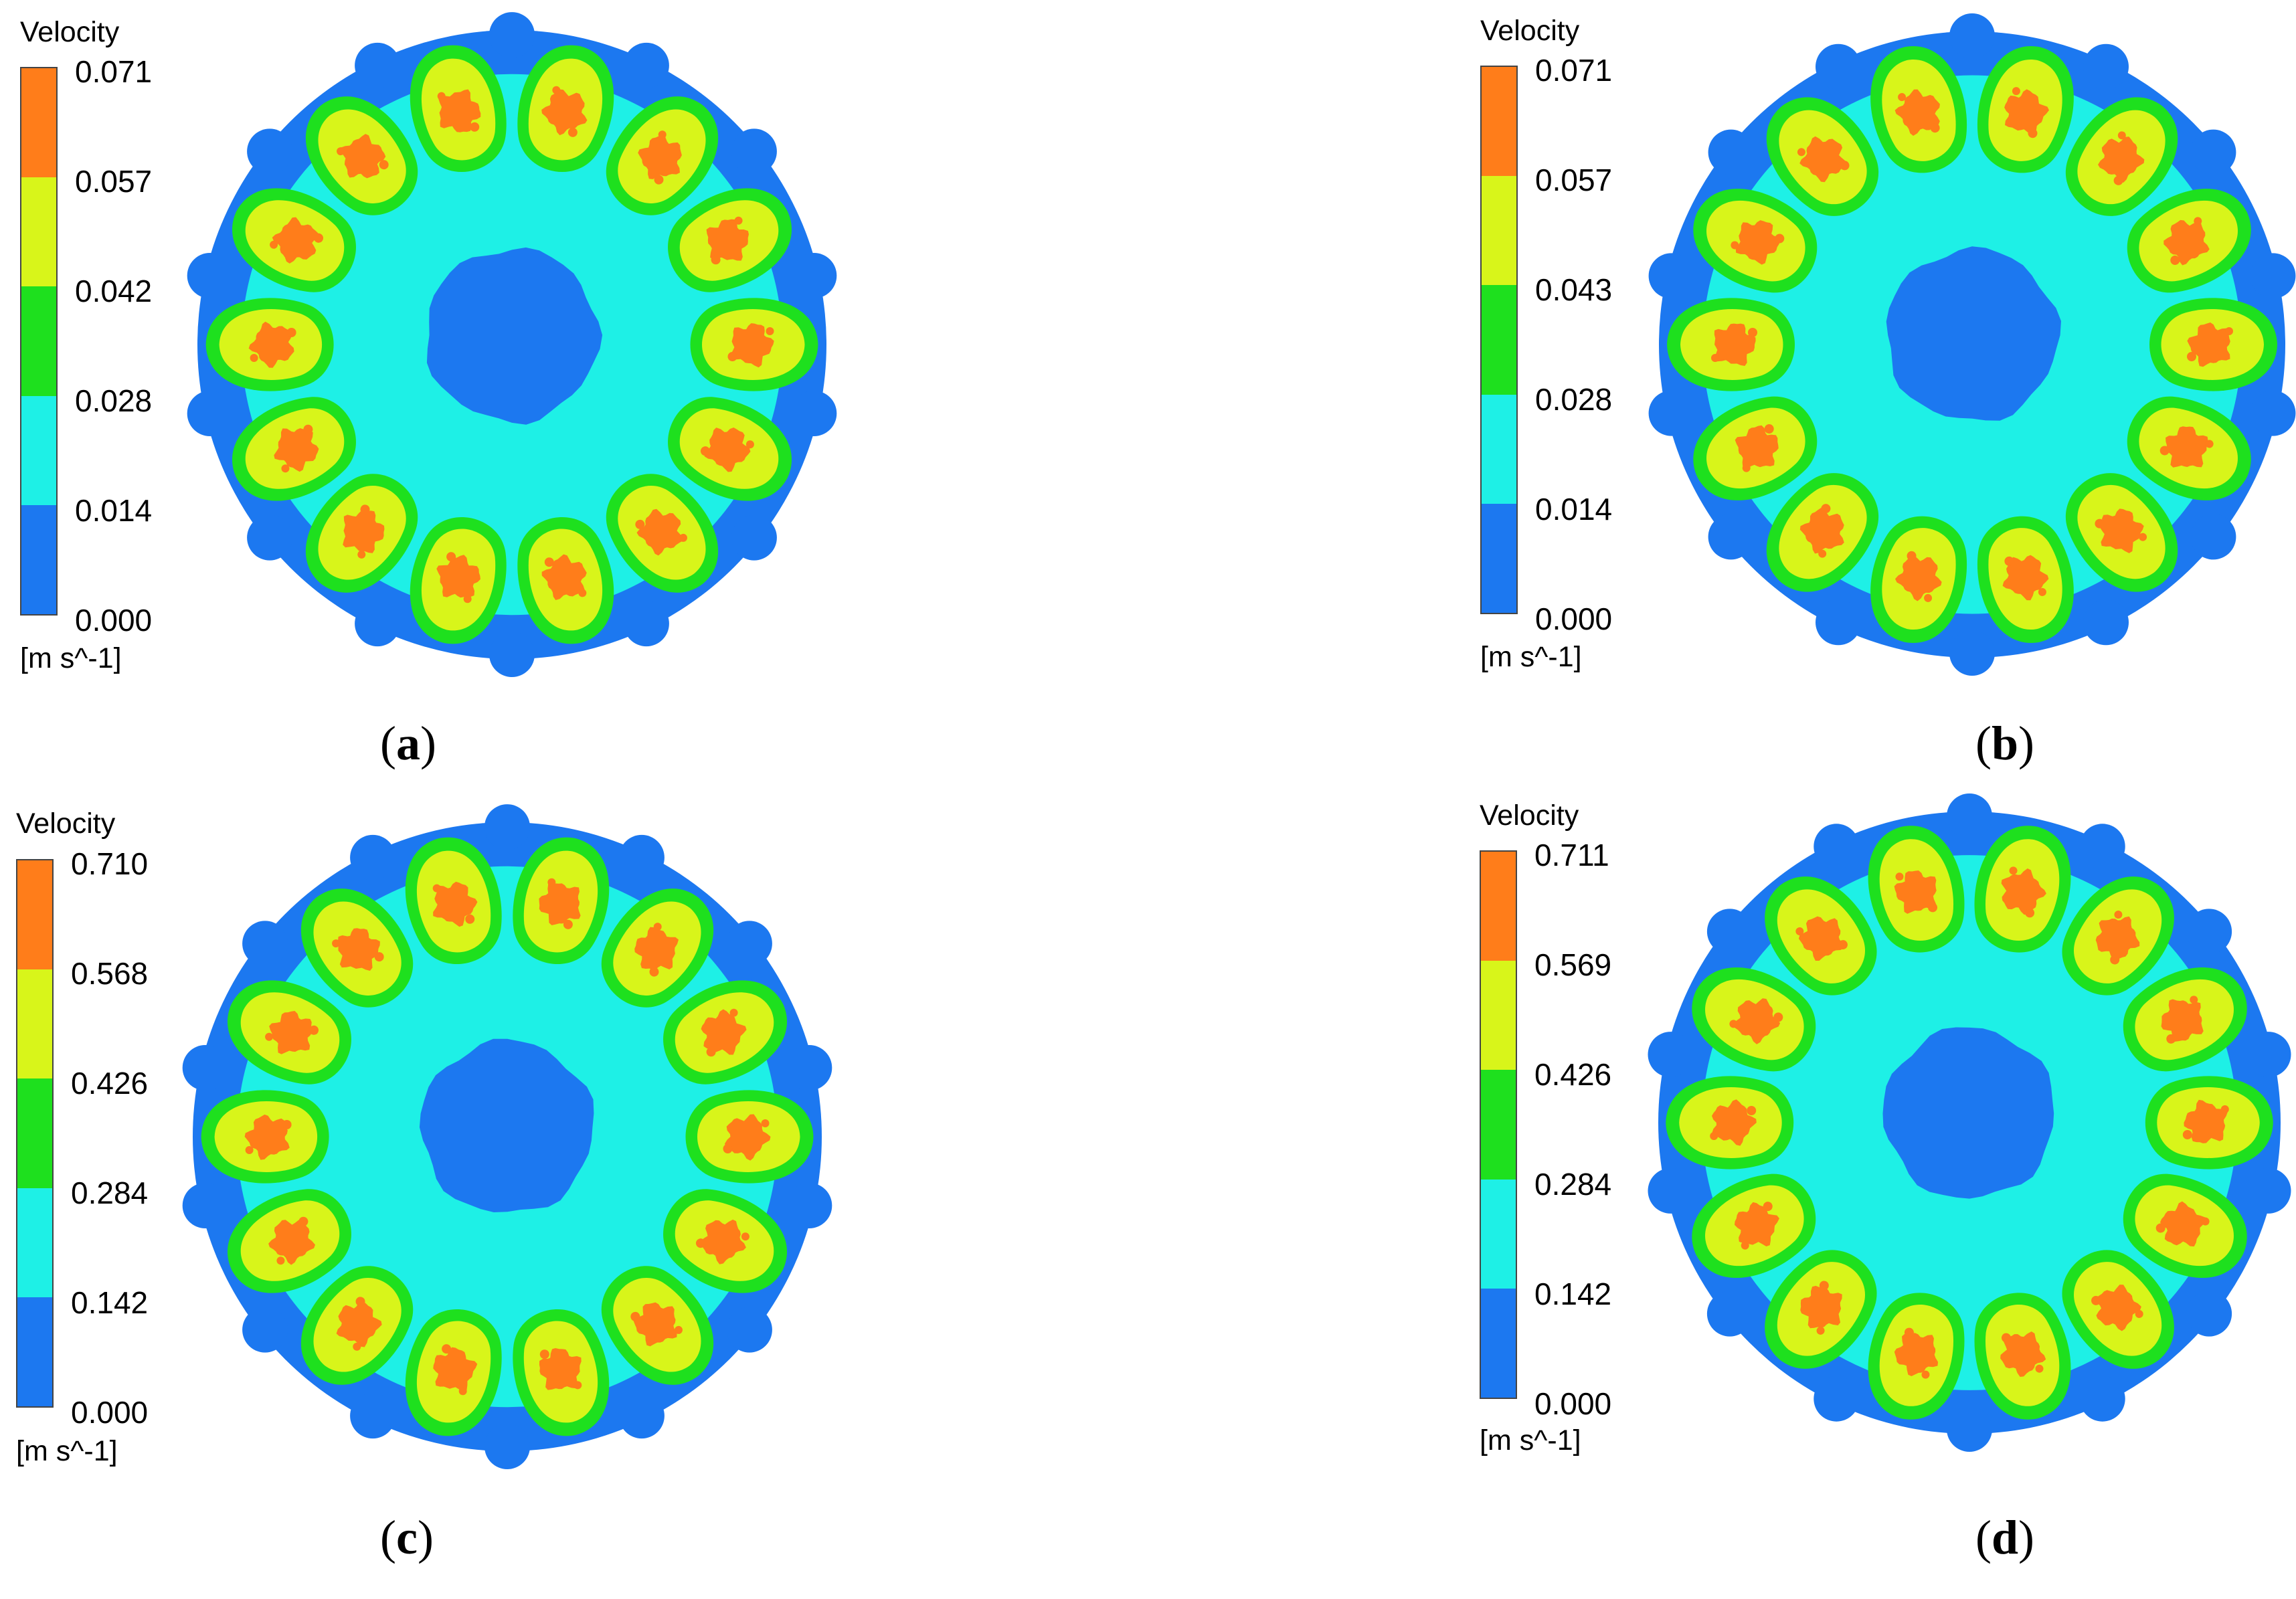  I want to click on tick-label: 0.569, so click(1573, 965).